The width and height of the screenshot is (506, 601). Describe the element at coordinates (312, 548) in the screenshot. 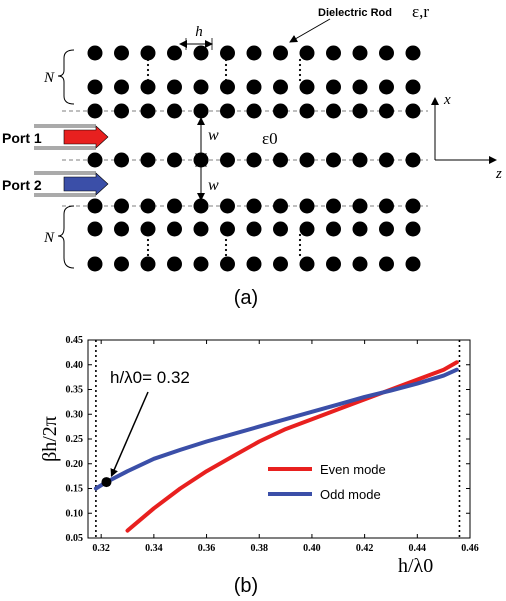

I see `x-tick-label: 0.40` at that location.